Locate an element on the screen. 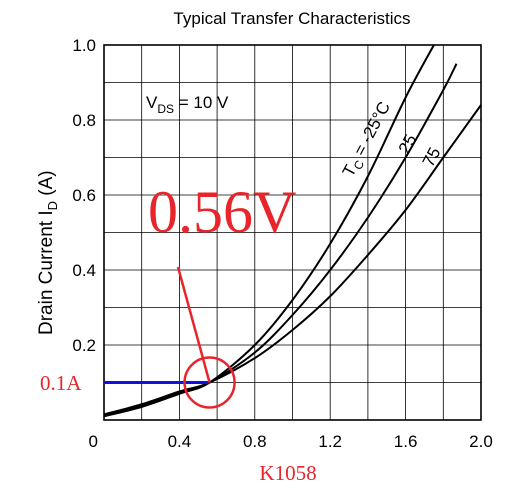 The height and width of the screenshot is (498, 531). y-tick-label: 0.2 is located at coordinates (84, 345).